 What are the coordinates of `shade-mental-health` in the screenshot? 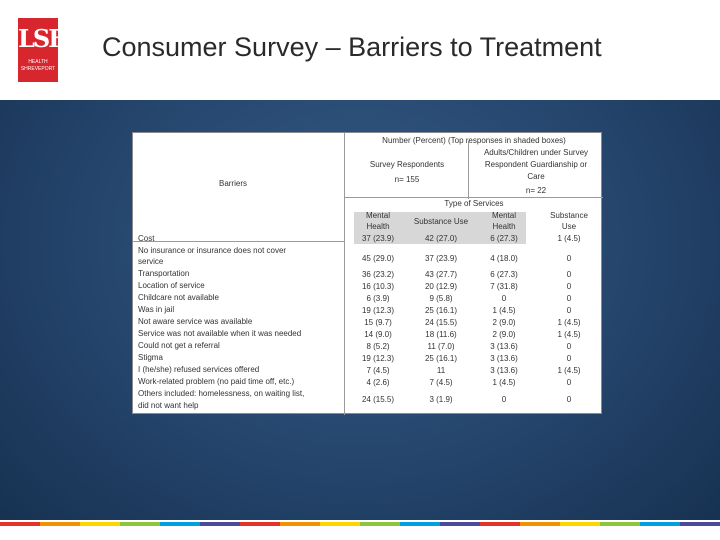 It's located at (382, 228).